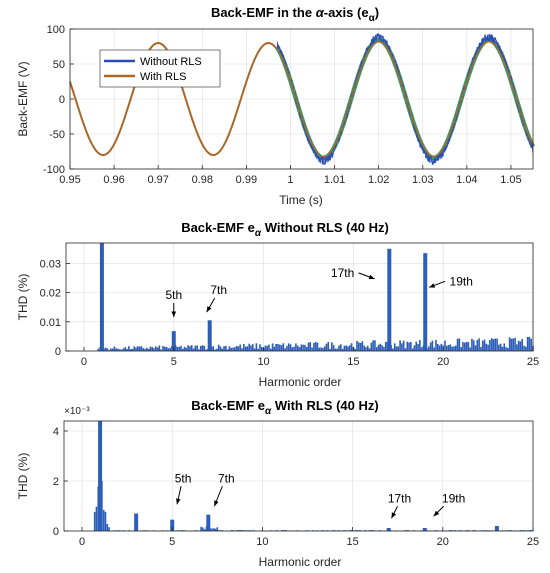 The width and height of the screenshot is (550, 573). Describe the element at coordinates (295, 14) in the screenshot. I see `panel1-title: Back-EMF in the α-axis (eα)` at that location.